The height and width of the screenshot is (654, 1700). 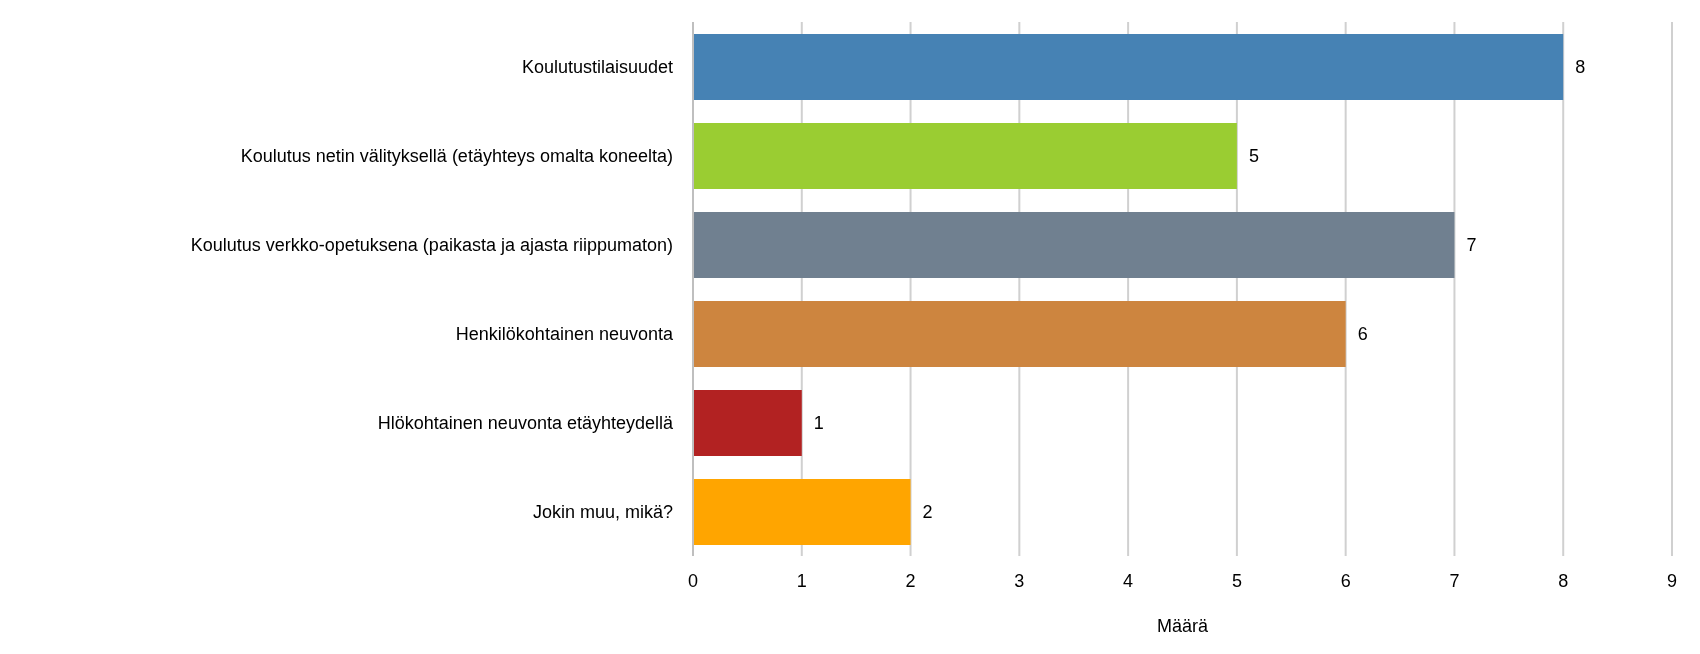 What do you see at coordinates (525, 422) in the screenshot?
I see `y-tick-label: Hlökohtainen neuvonta etäyhteydellä` at bounding box center [525, 422].